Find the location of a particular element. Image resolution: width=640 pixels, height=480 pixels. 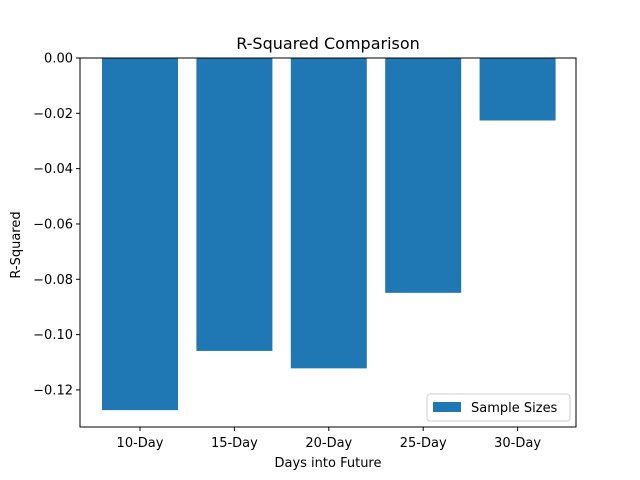

x-tick-label: 10-Day is located at coordinates (140, 443).